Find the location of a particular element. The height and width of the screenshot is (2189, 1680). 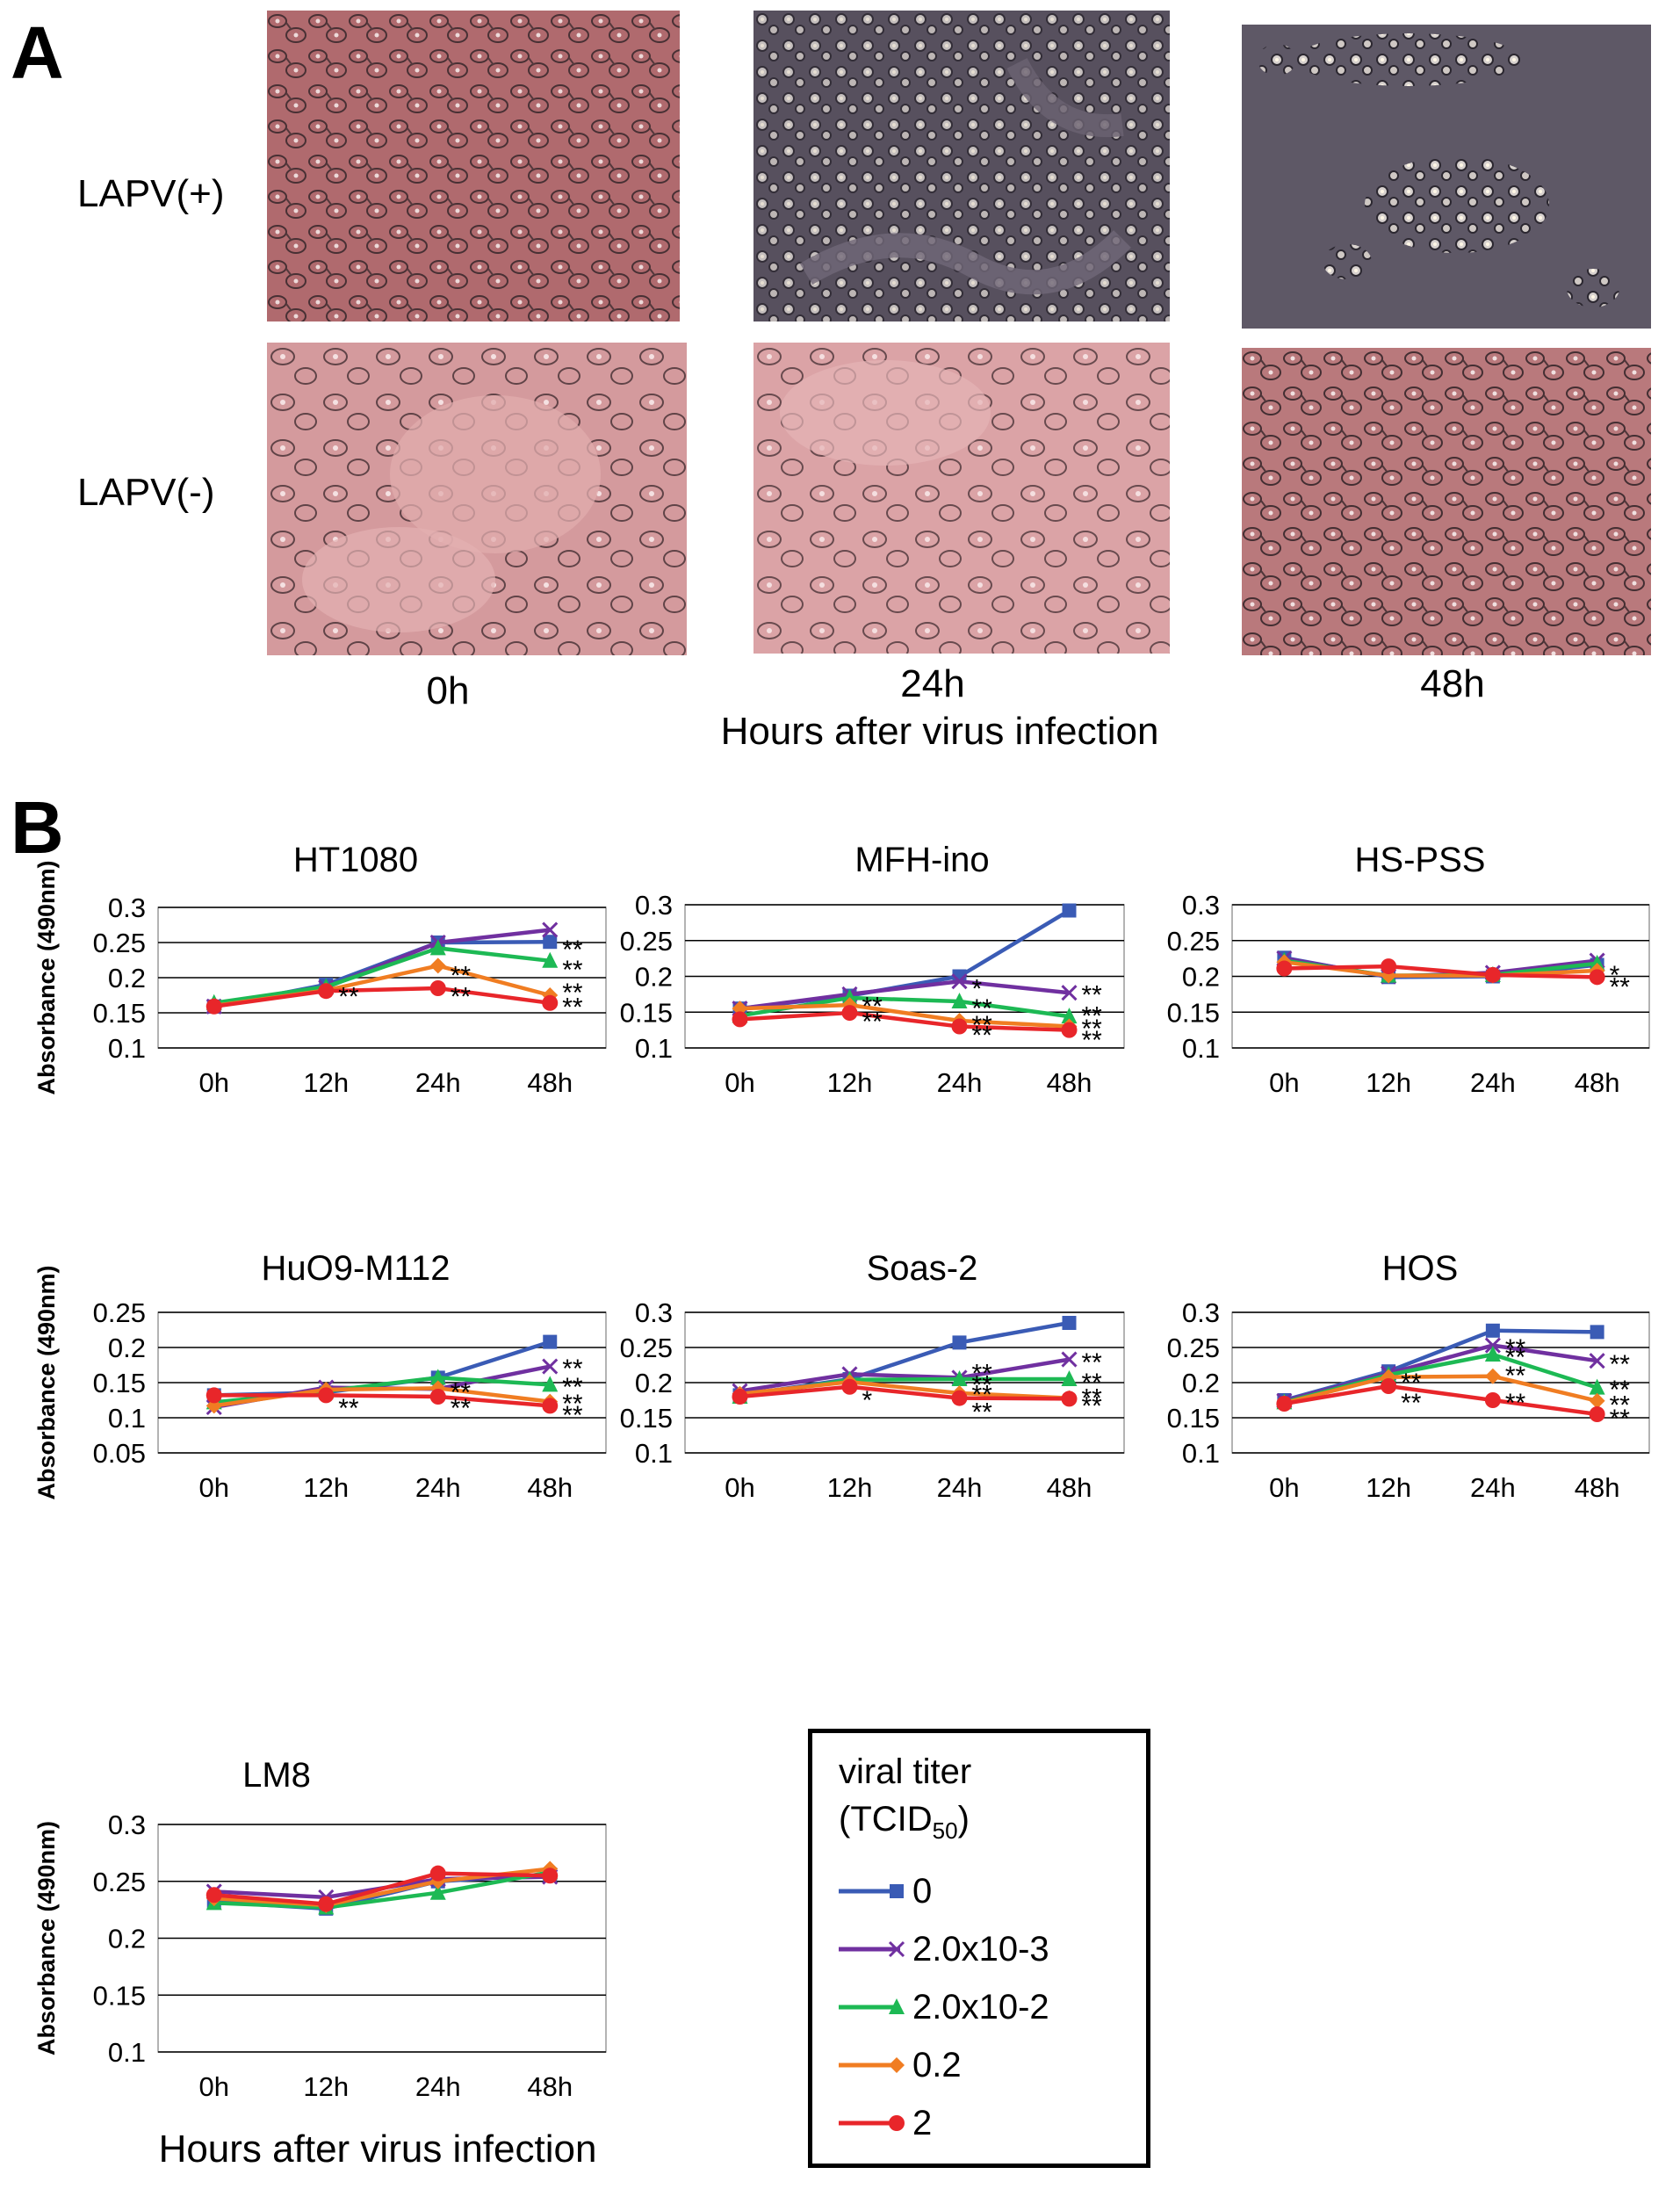

row-label-lapv-minus: LAPV(-) is located at coordinates (146, 493).